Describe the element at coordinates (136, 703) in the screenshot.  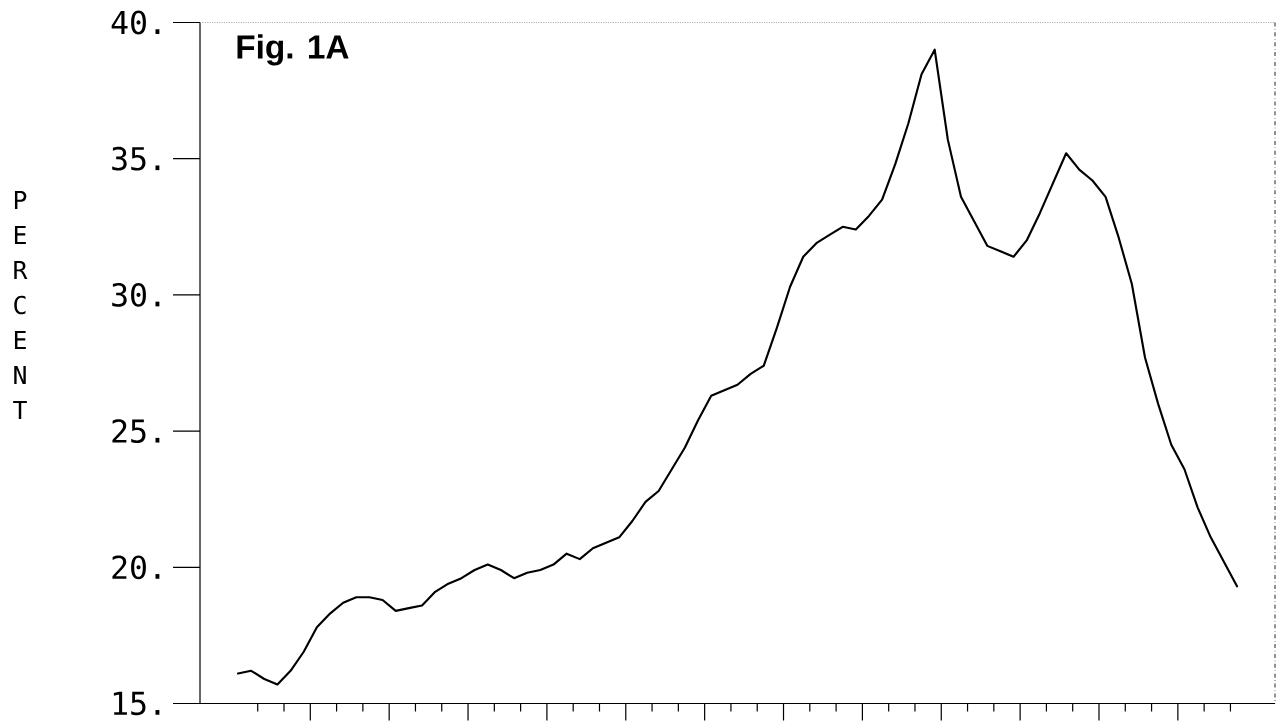
I see `y-tick-label: 15.` at that location.